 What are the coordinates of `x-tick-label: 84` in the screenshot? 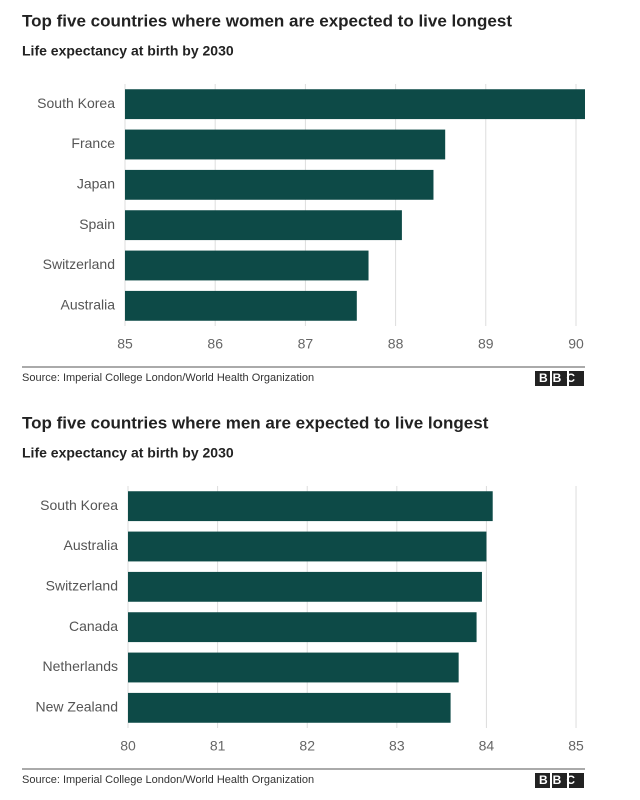 It's located at (487, 746).